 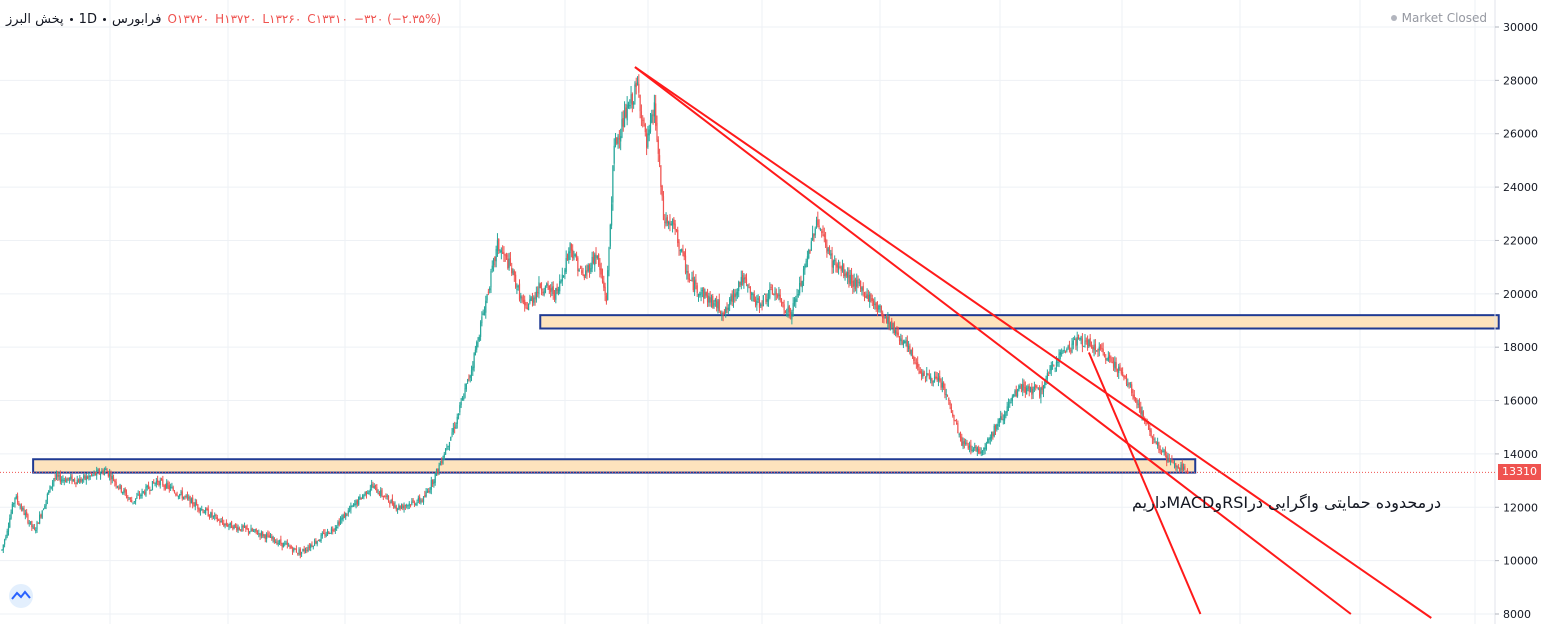 I want to click on tradingview-logo-icon, so click(x=21, y=596).